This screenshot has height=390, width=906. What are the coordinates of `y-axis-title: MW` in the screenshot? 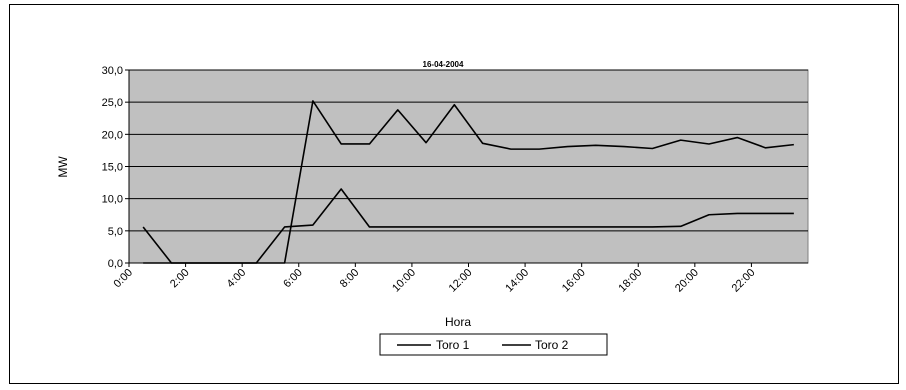 It's located at (63, 167).